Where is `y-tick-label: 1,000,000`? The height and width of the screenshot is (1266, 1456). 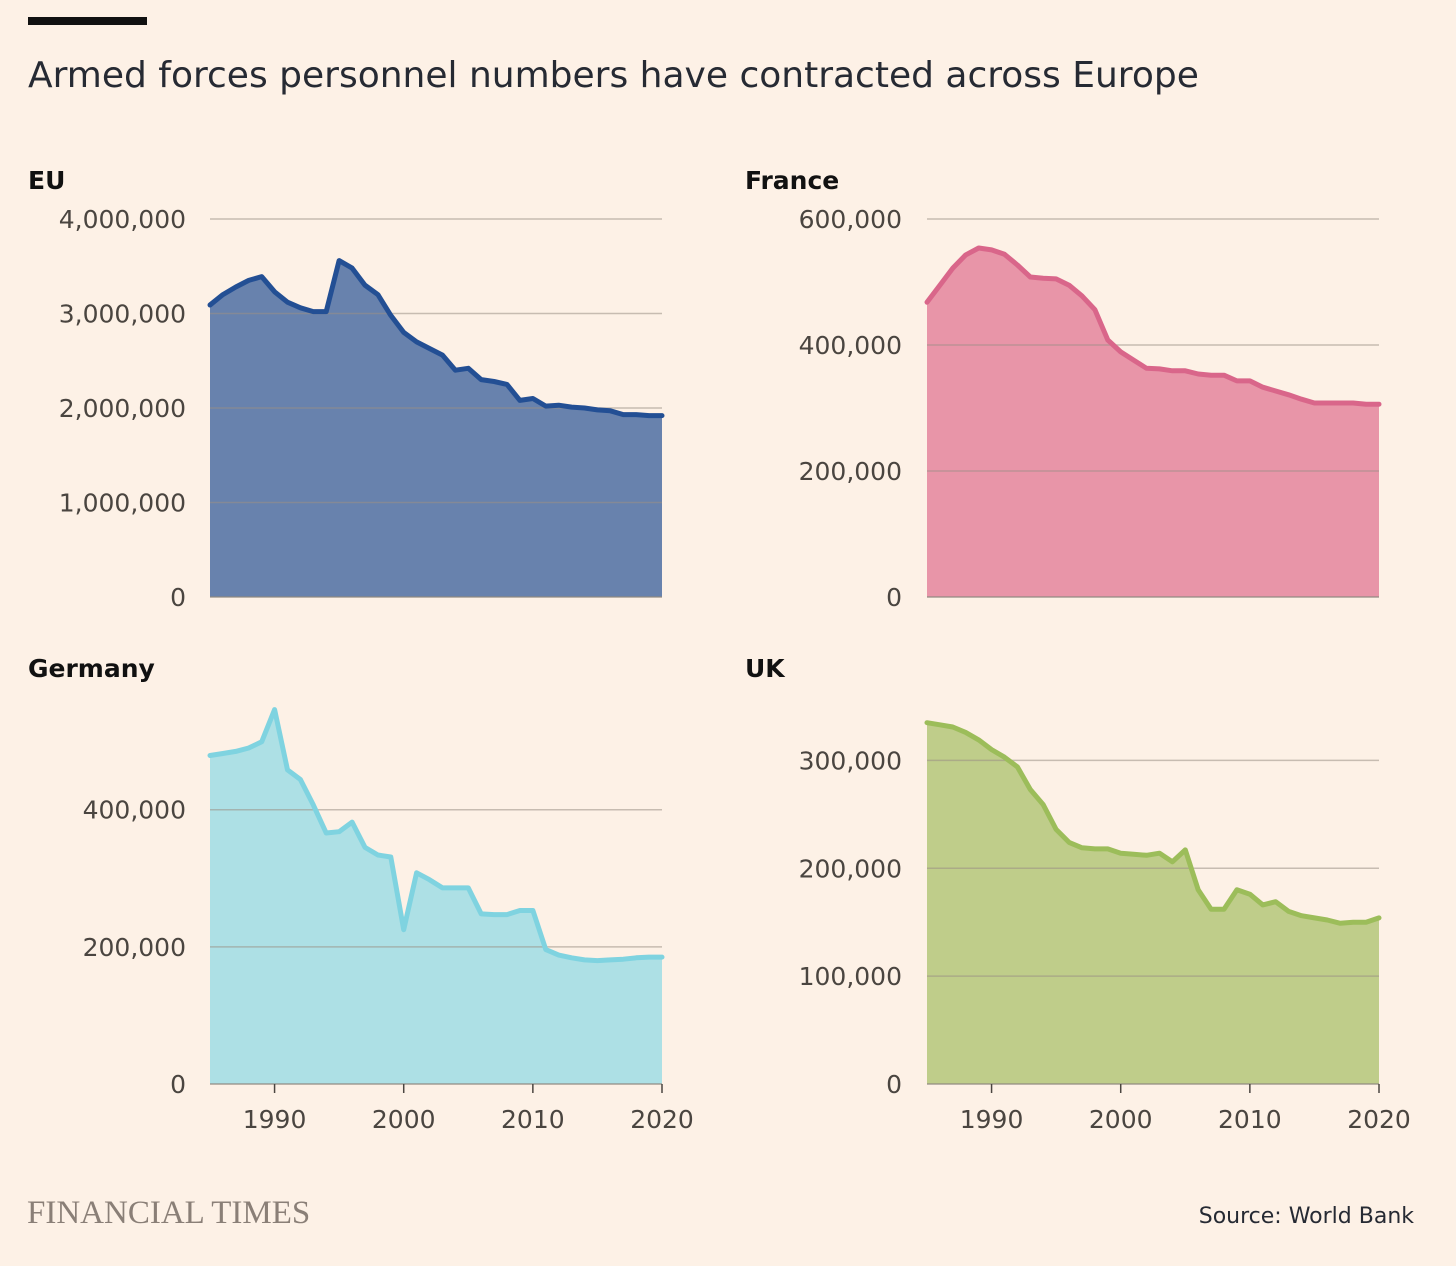
y-tick-label: 1,000,000 is located at coordinates (122, 503).